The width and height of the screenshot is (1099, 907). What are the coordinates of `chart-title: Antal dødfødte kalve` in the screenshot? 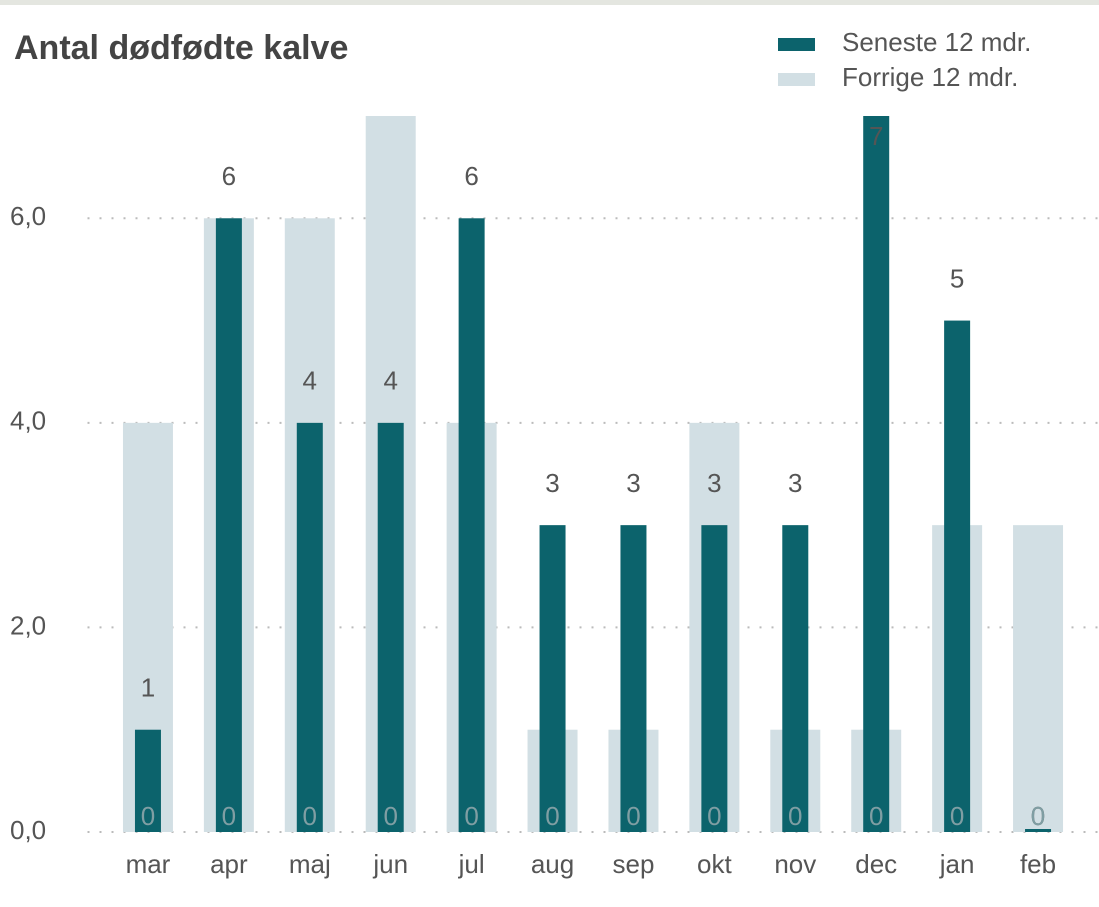 It's located at (181, 48).